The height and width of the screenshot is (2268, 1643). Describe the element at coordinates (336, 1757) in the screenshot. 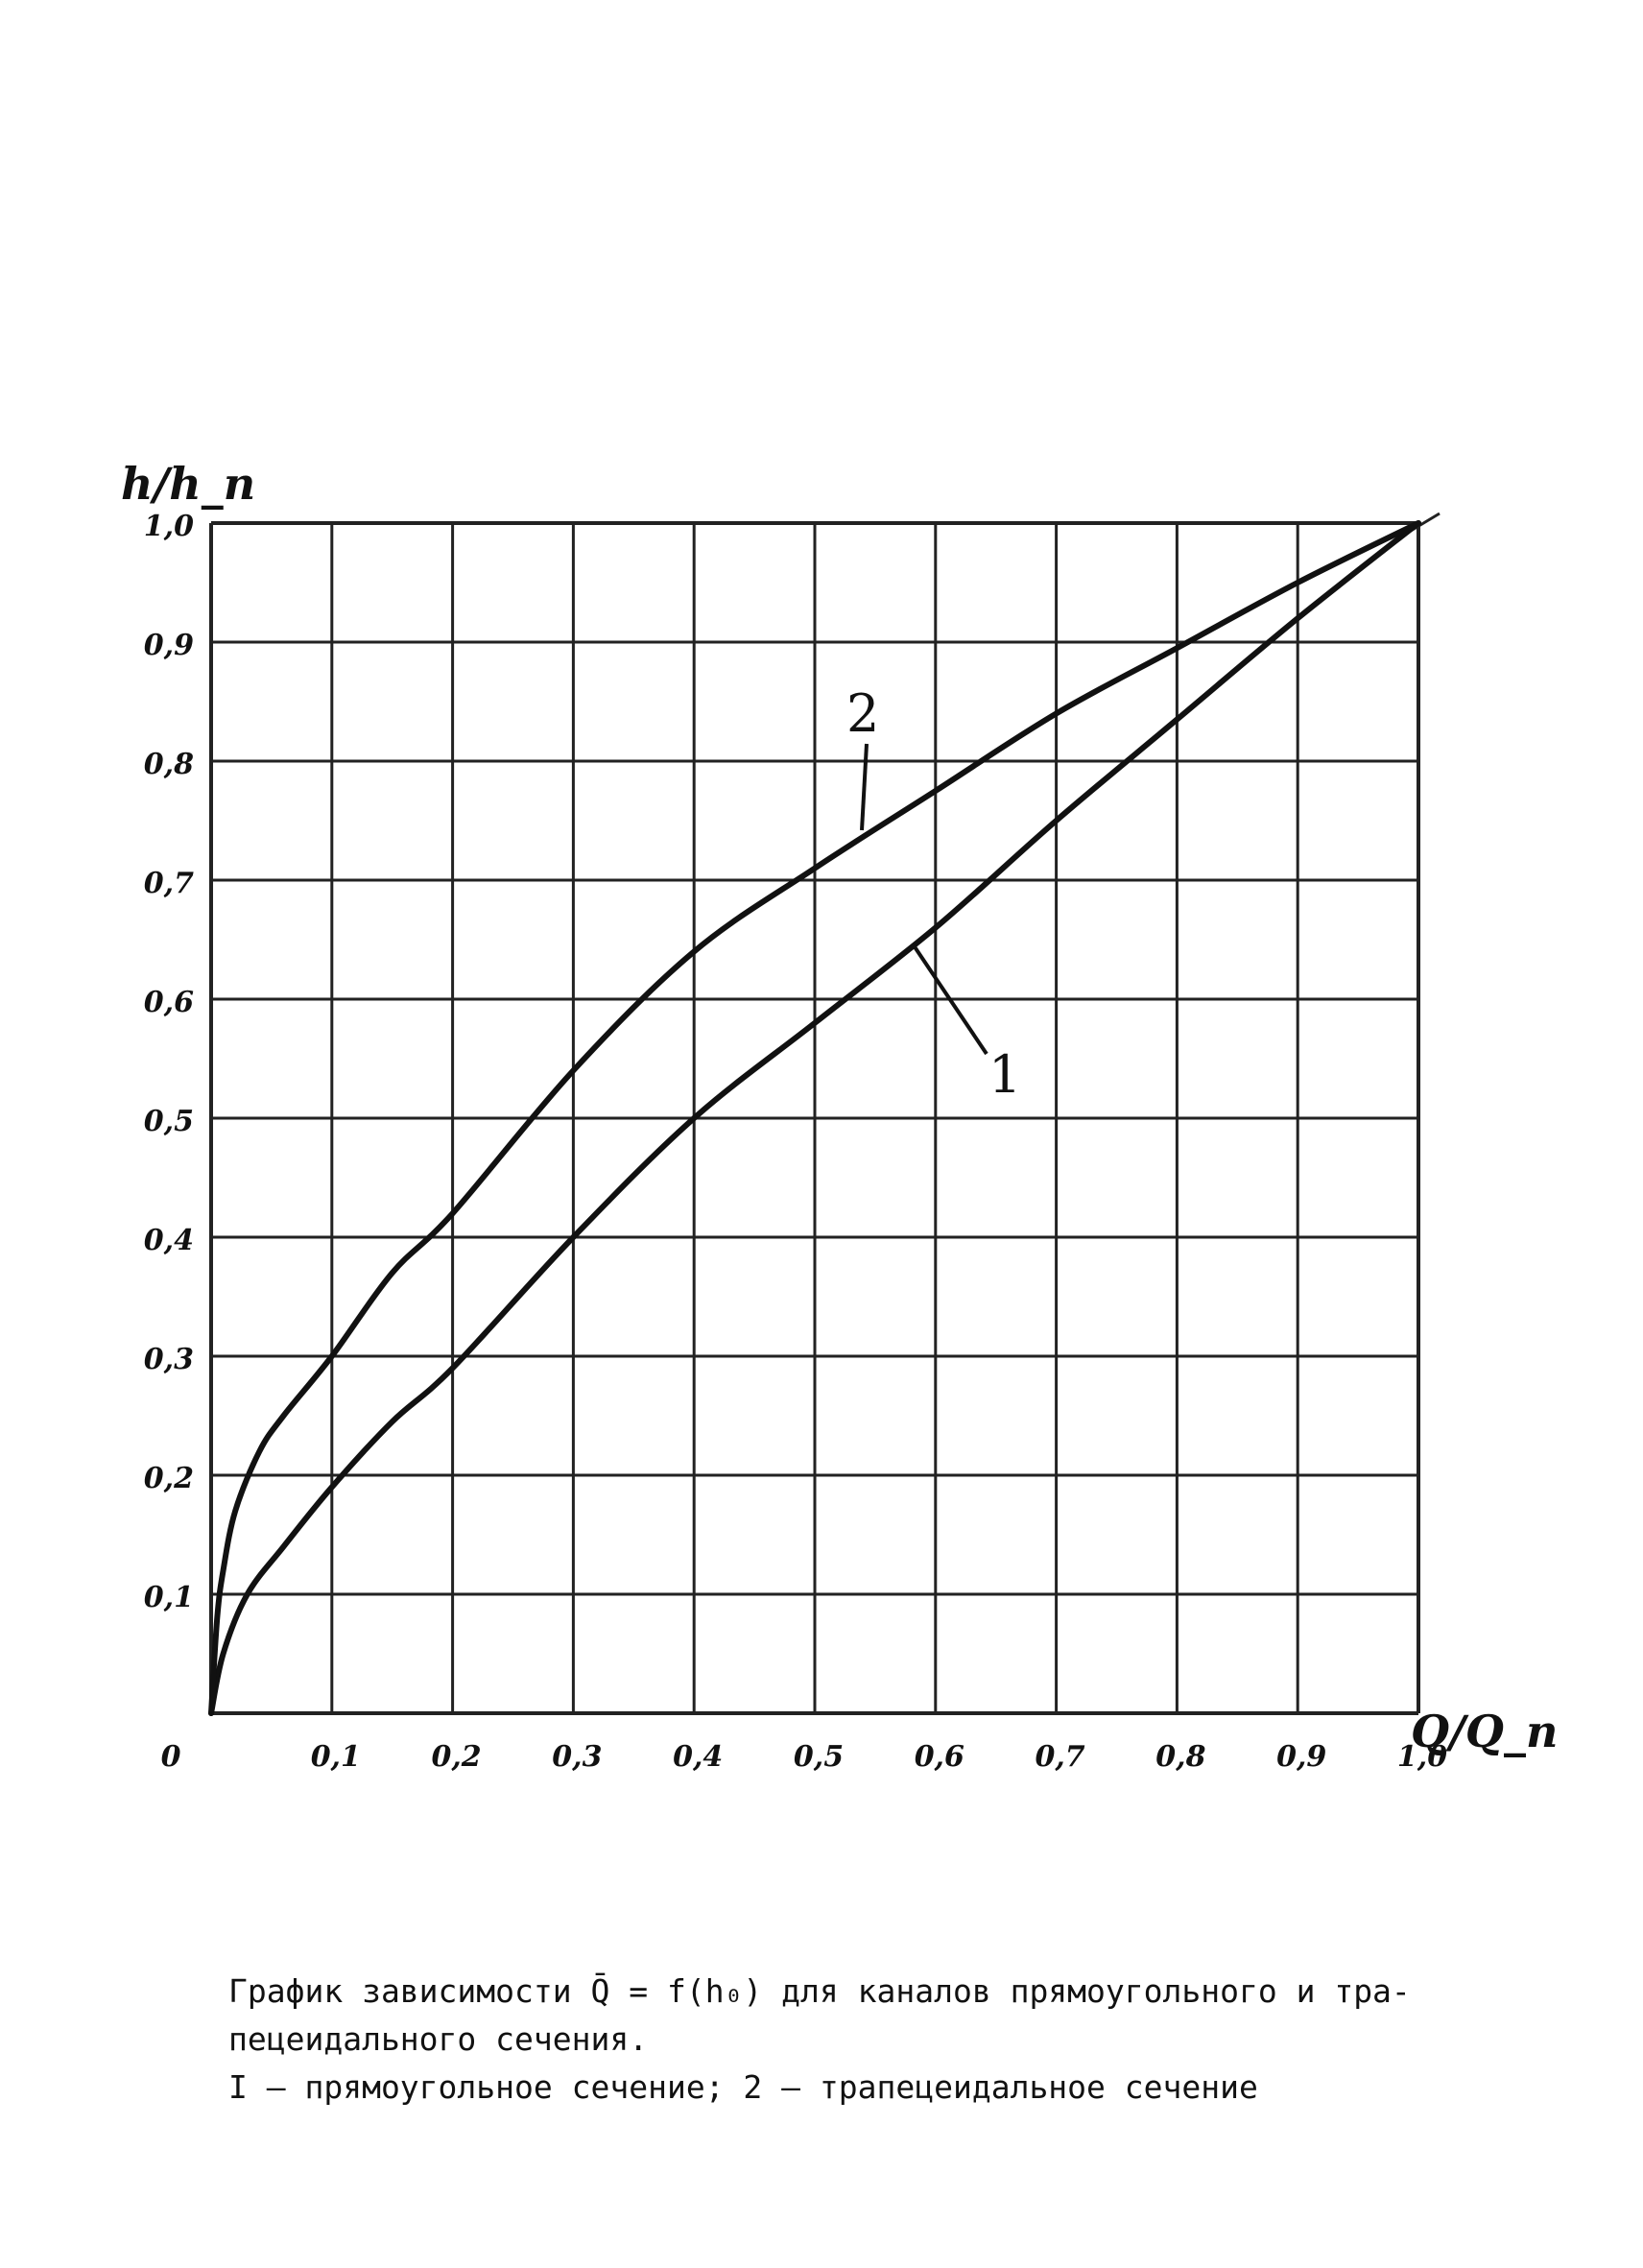

I see `x-tick-label: 0,1` at that location.